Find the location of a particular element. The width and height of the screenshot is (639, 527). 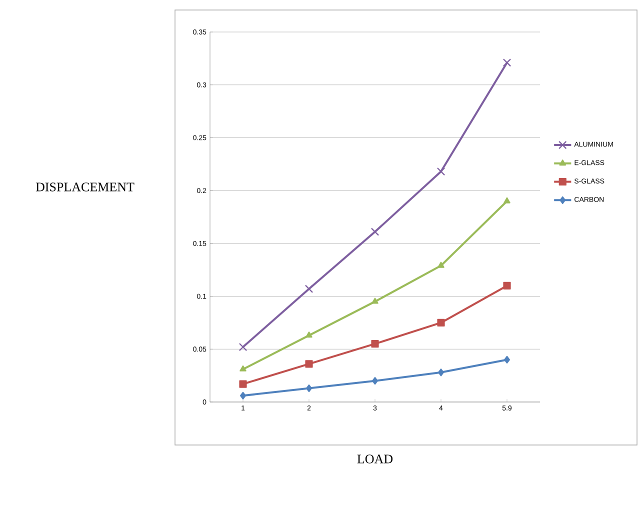

y-axis-title: DISPLACEMENT is located at coordinates (85, 187).